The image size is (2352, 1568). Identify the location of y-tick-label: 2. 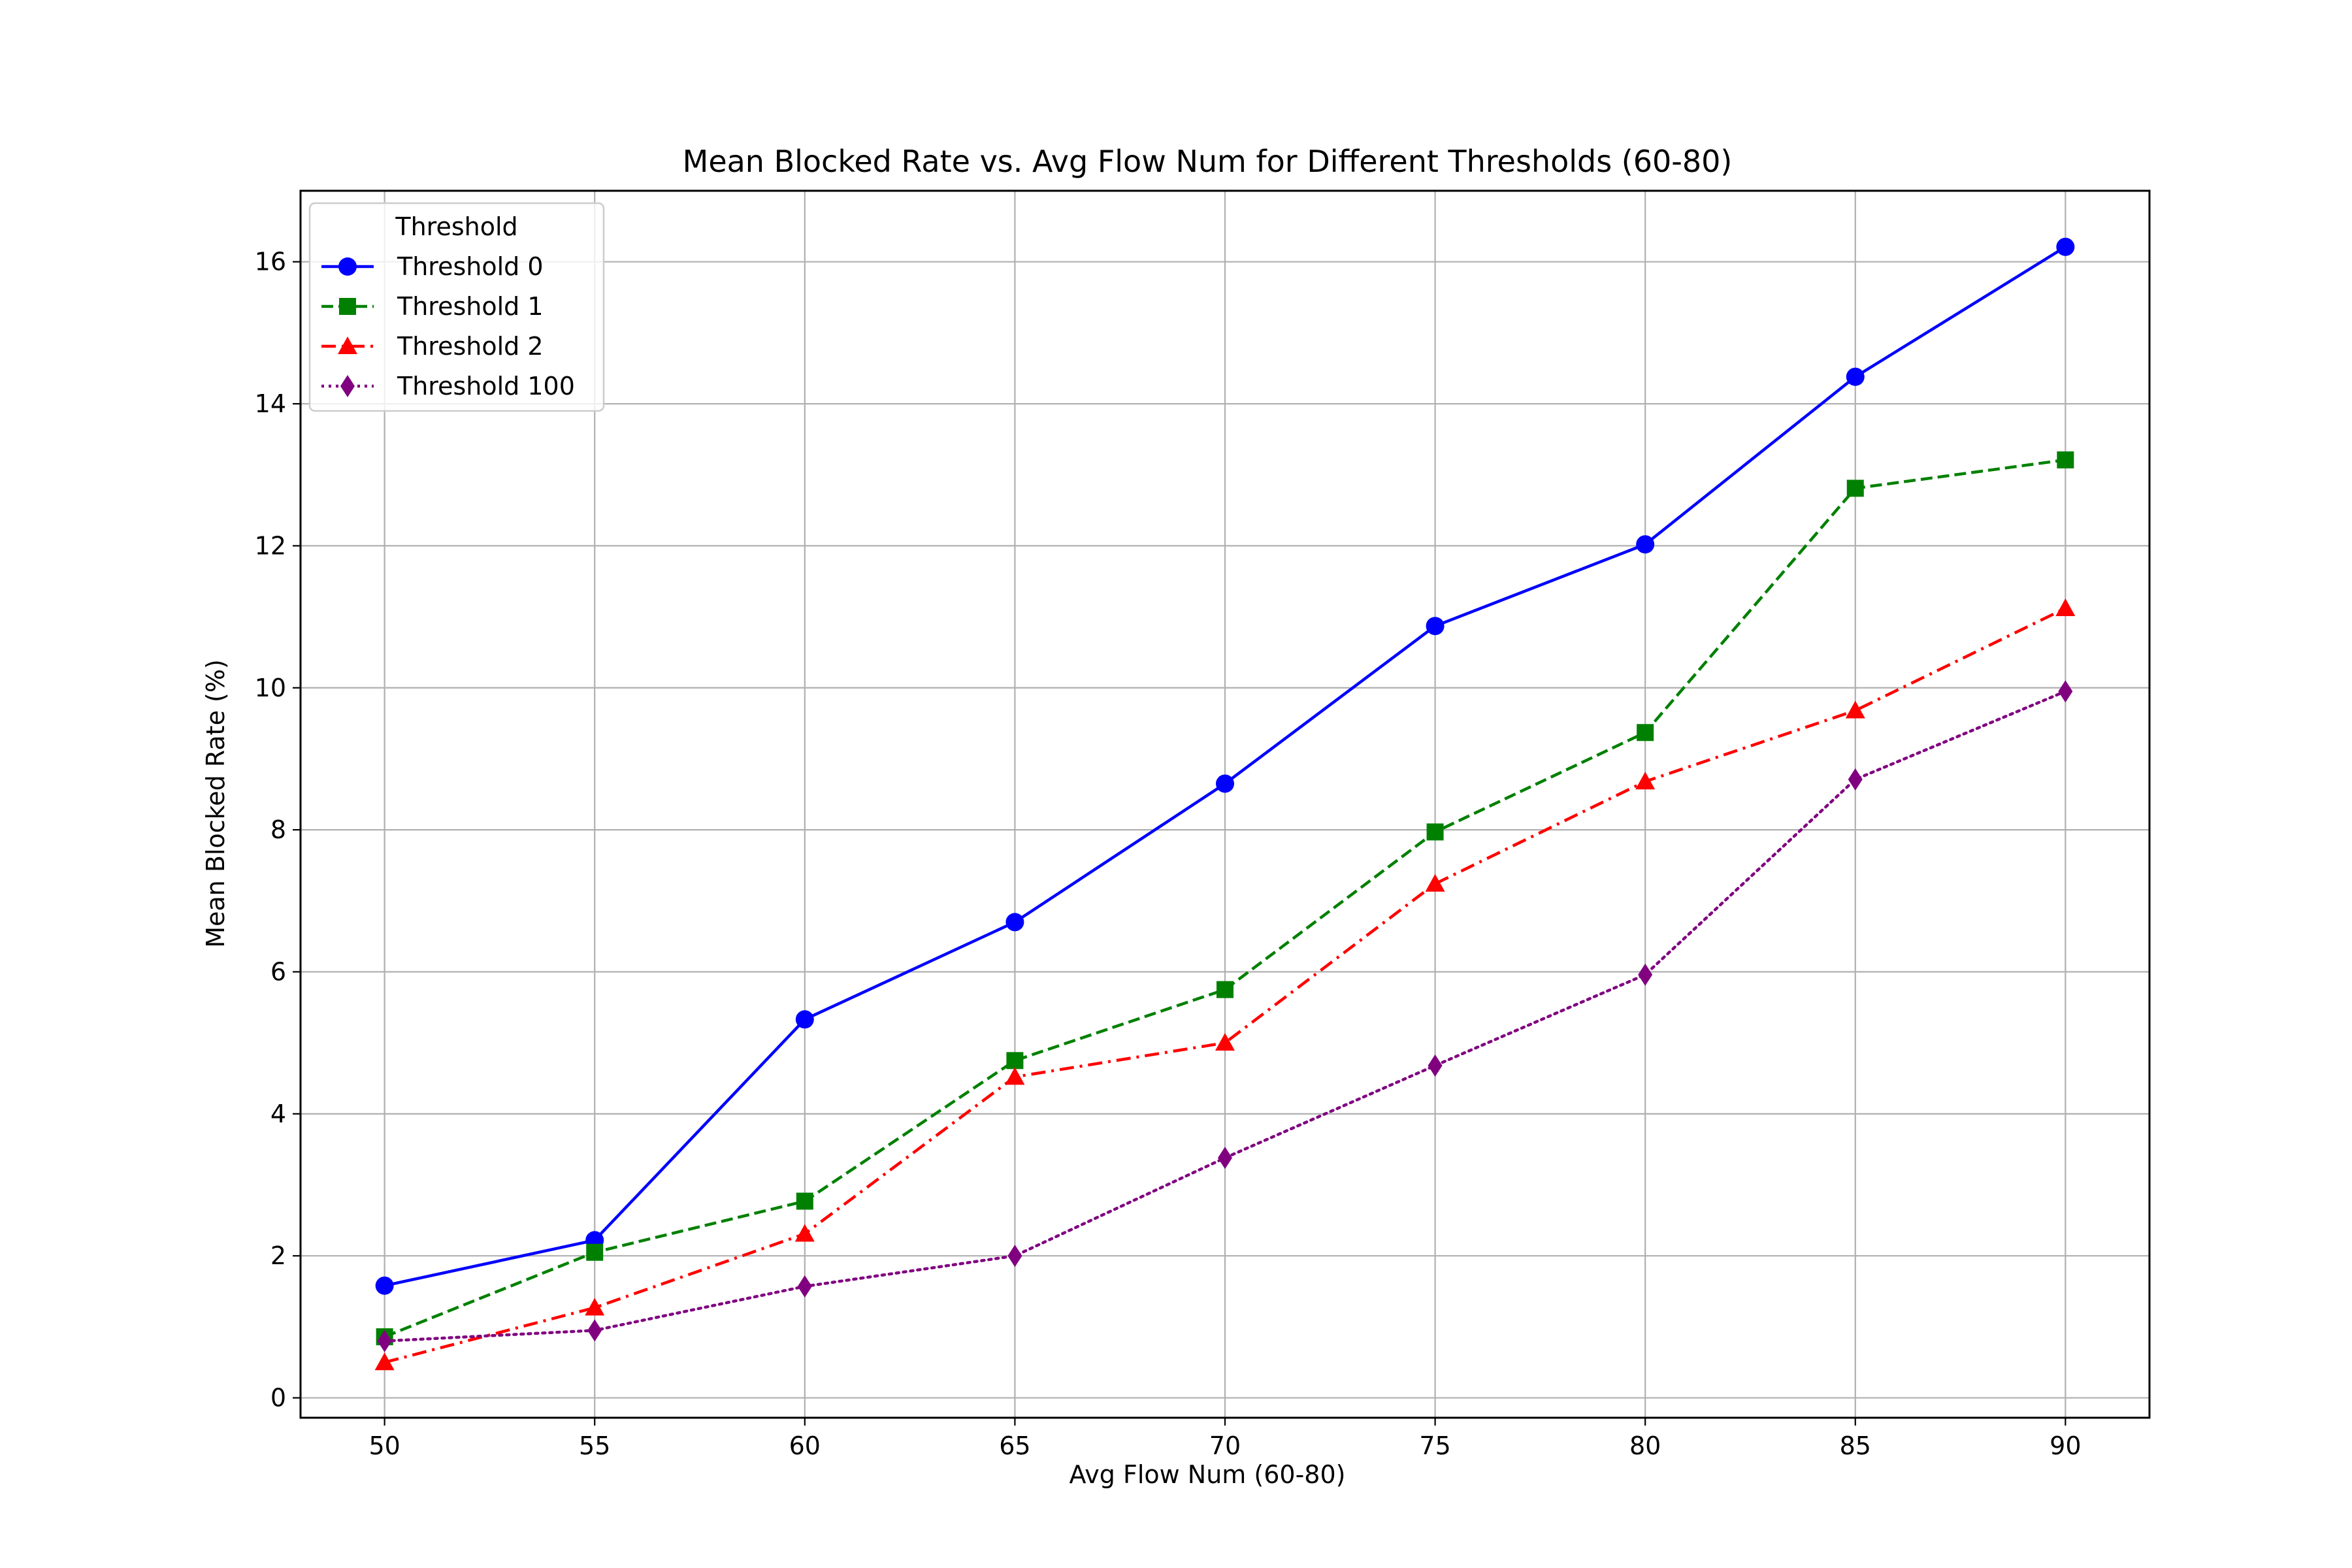
(278, 1255).